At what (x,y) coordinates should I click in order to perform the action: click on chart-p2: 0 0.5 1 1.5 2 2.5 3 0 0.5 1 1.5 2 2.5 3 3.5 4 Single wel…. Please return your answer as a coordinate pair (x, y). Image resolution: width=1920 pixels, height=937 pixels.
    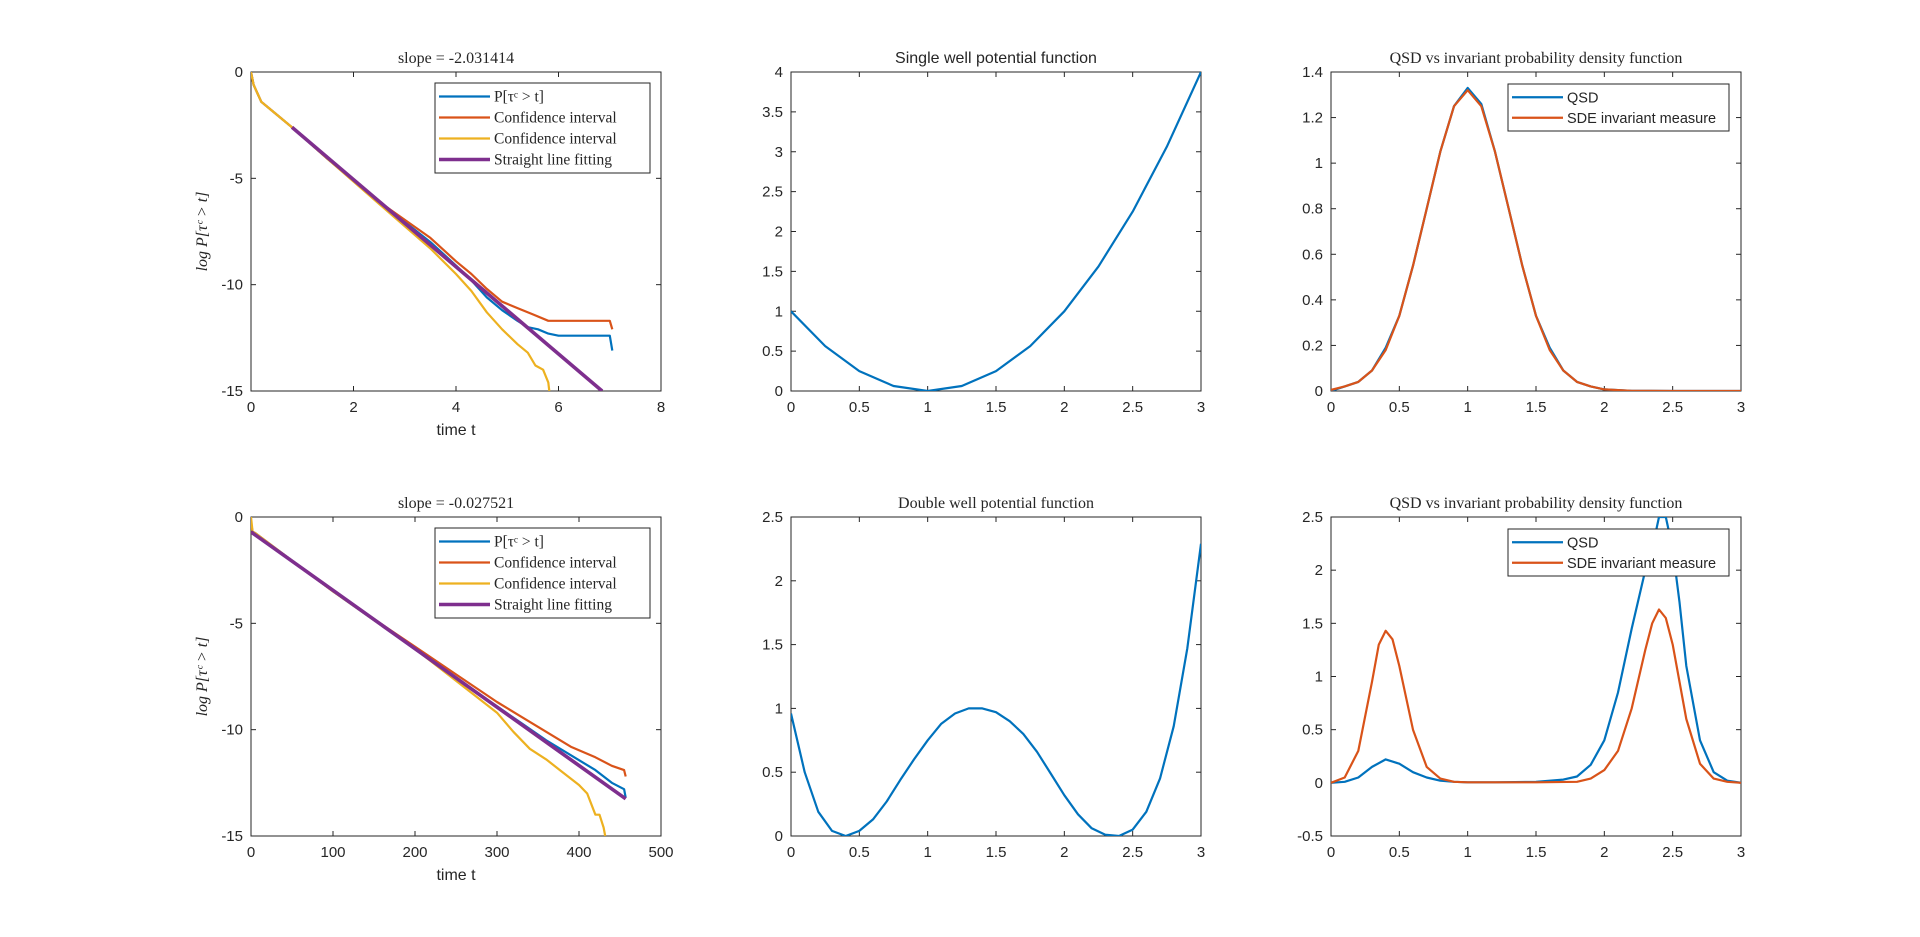
    Looking at the image, I should click on (983, 233).